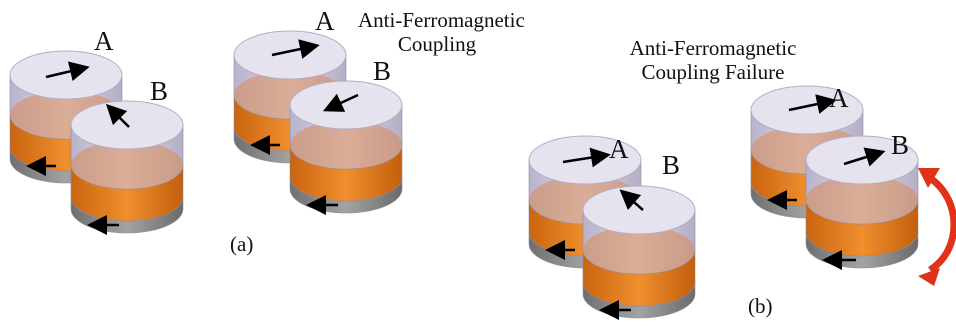  What do you see at coordinates (295, 49) in the screenshot?
I see `stack-a2-A-free-arrow` at bounding box center [295, 49].